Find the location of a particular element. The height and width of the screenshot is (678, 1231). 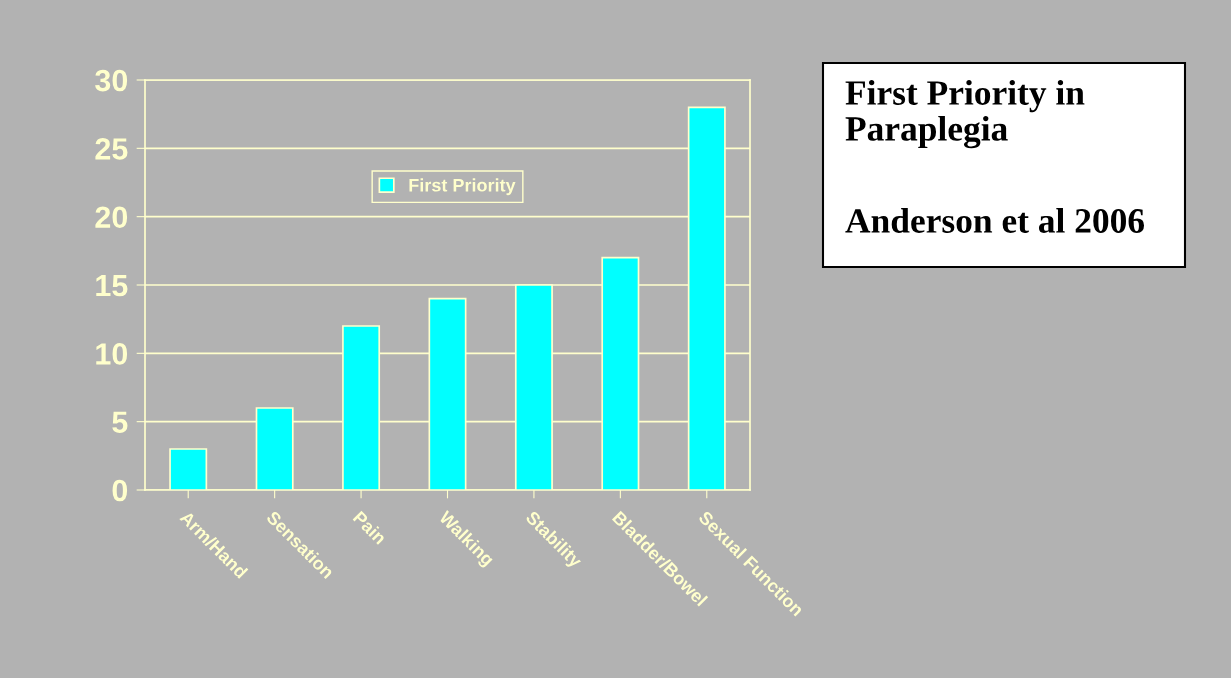

text: Anderson et al 2006 is located at coordinates (995, 220).